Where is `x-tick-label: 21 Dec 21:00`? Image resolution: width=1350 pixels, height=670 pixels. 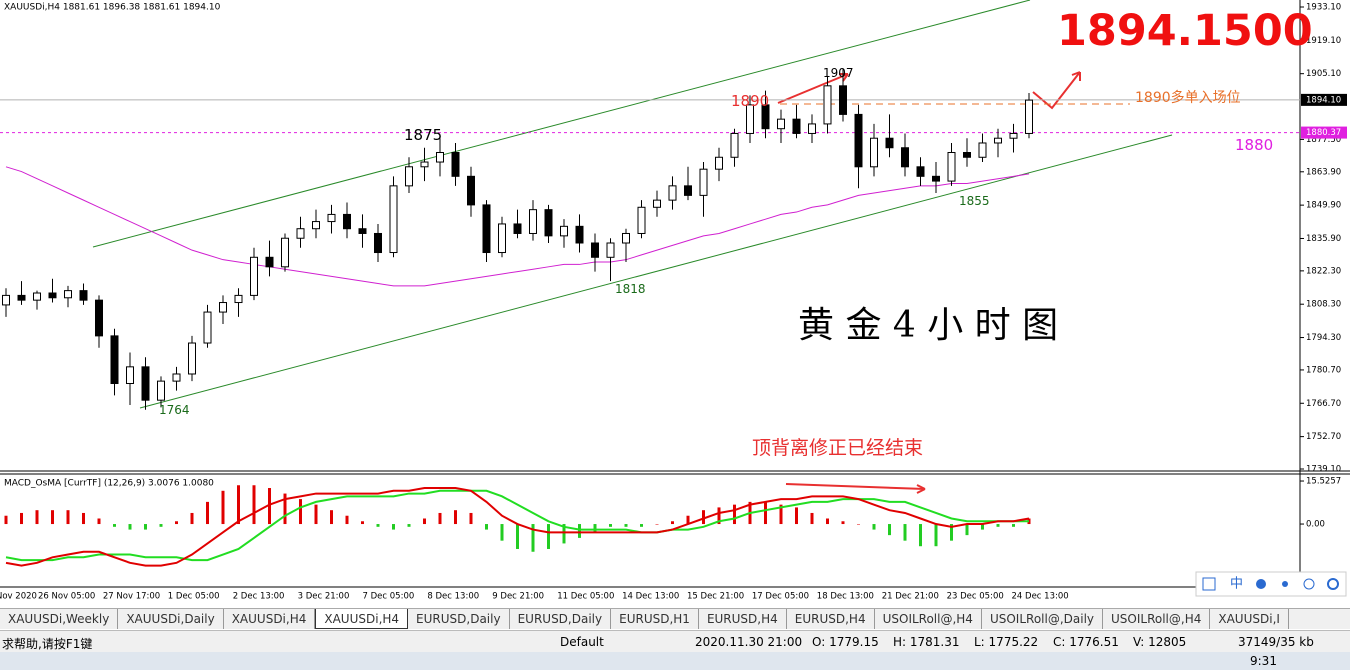 x-tick-label: 21 Dec 21:00 is located at coordinates (910, 597).